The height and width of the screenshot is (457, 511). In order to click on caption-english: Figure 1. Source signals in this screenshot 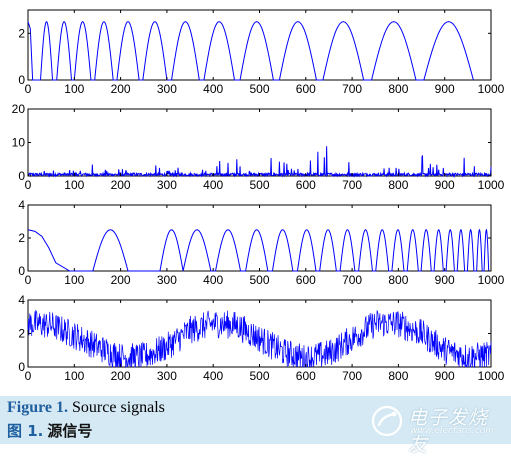, I will do `click(86, 408)`.